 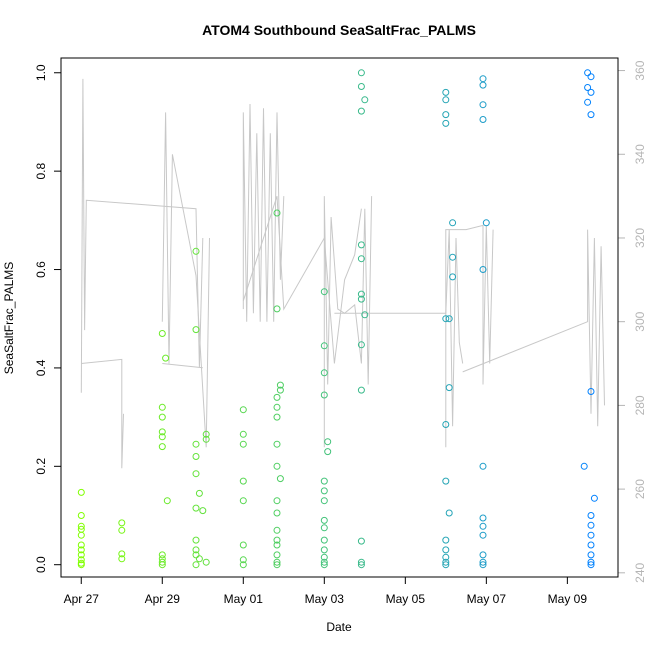 I want to click on x-tick-label-1: Apr 29, so click(x=163, y=599).